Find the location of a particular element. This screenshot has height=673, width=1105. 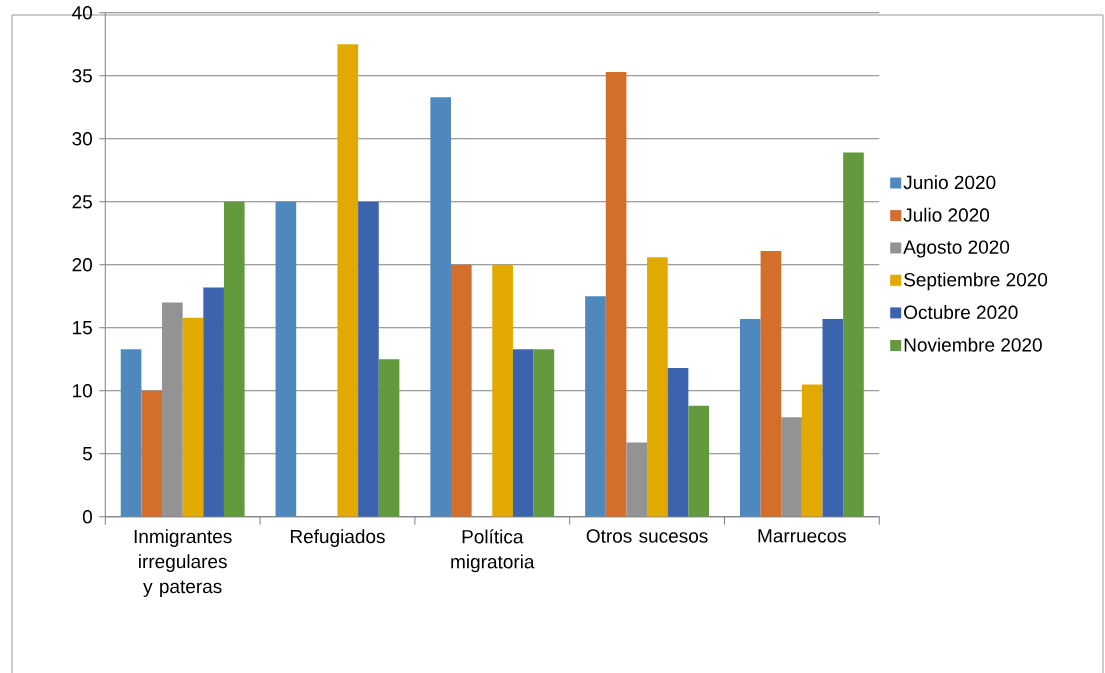

x-tick-label: Marruecos is located at coordinates (802, 536).